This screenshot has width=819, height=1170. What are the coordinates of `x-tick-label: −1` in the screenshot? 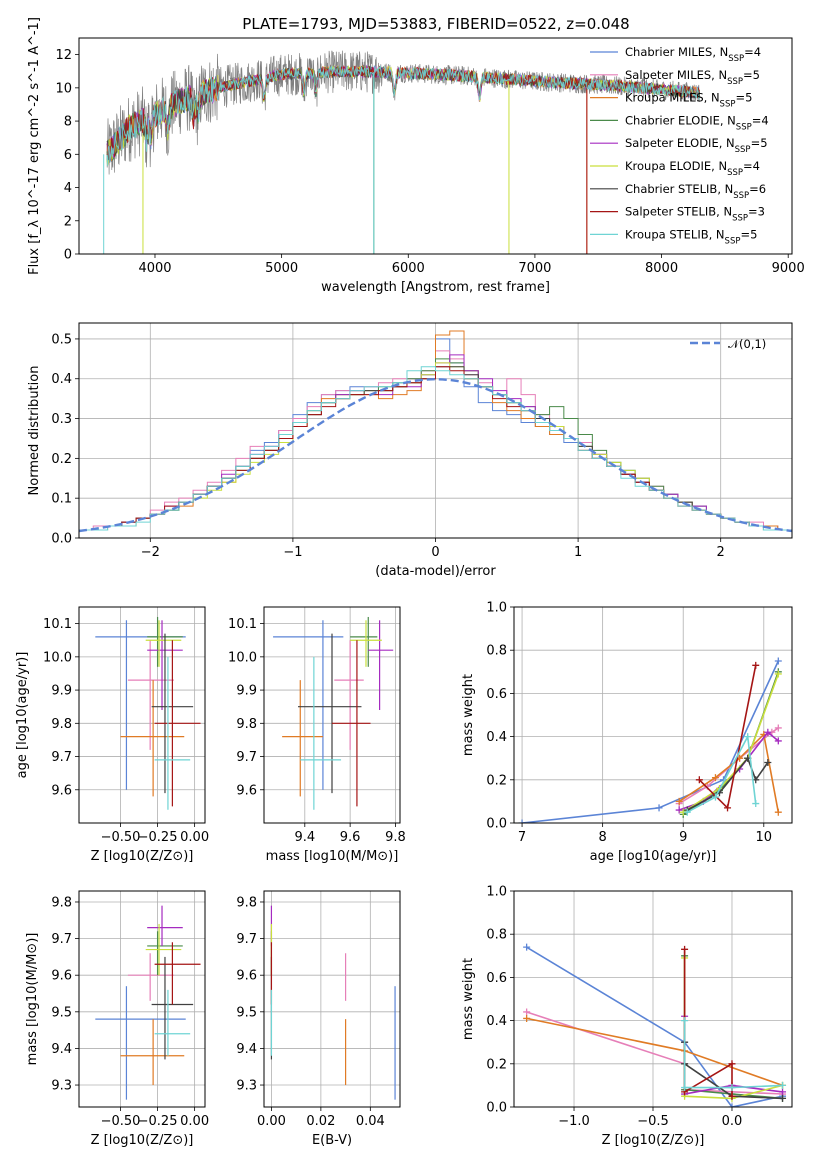 It's located at (292, 552).